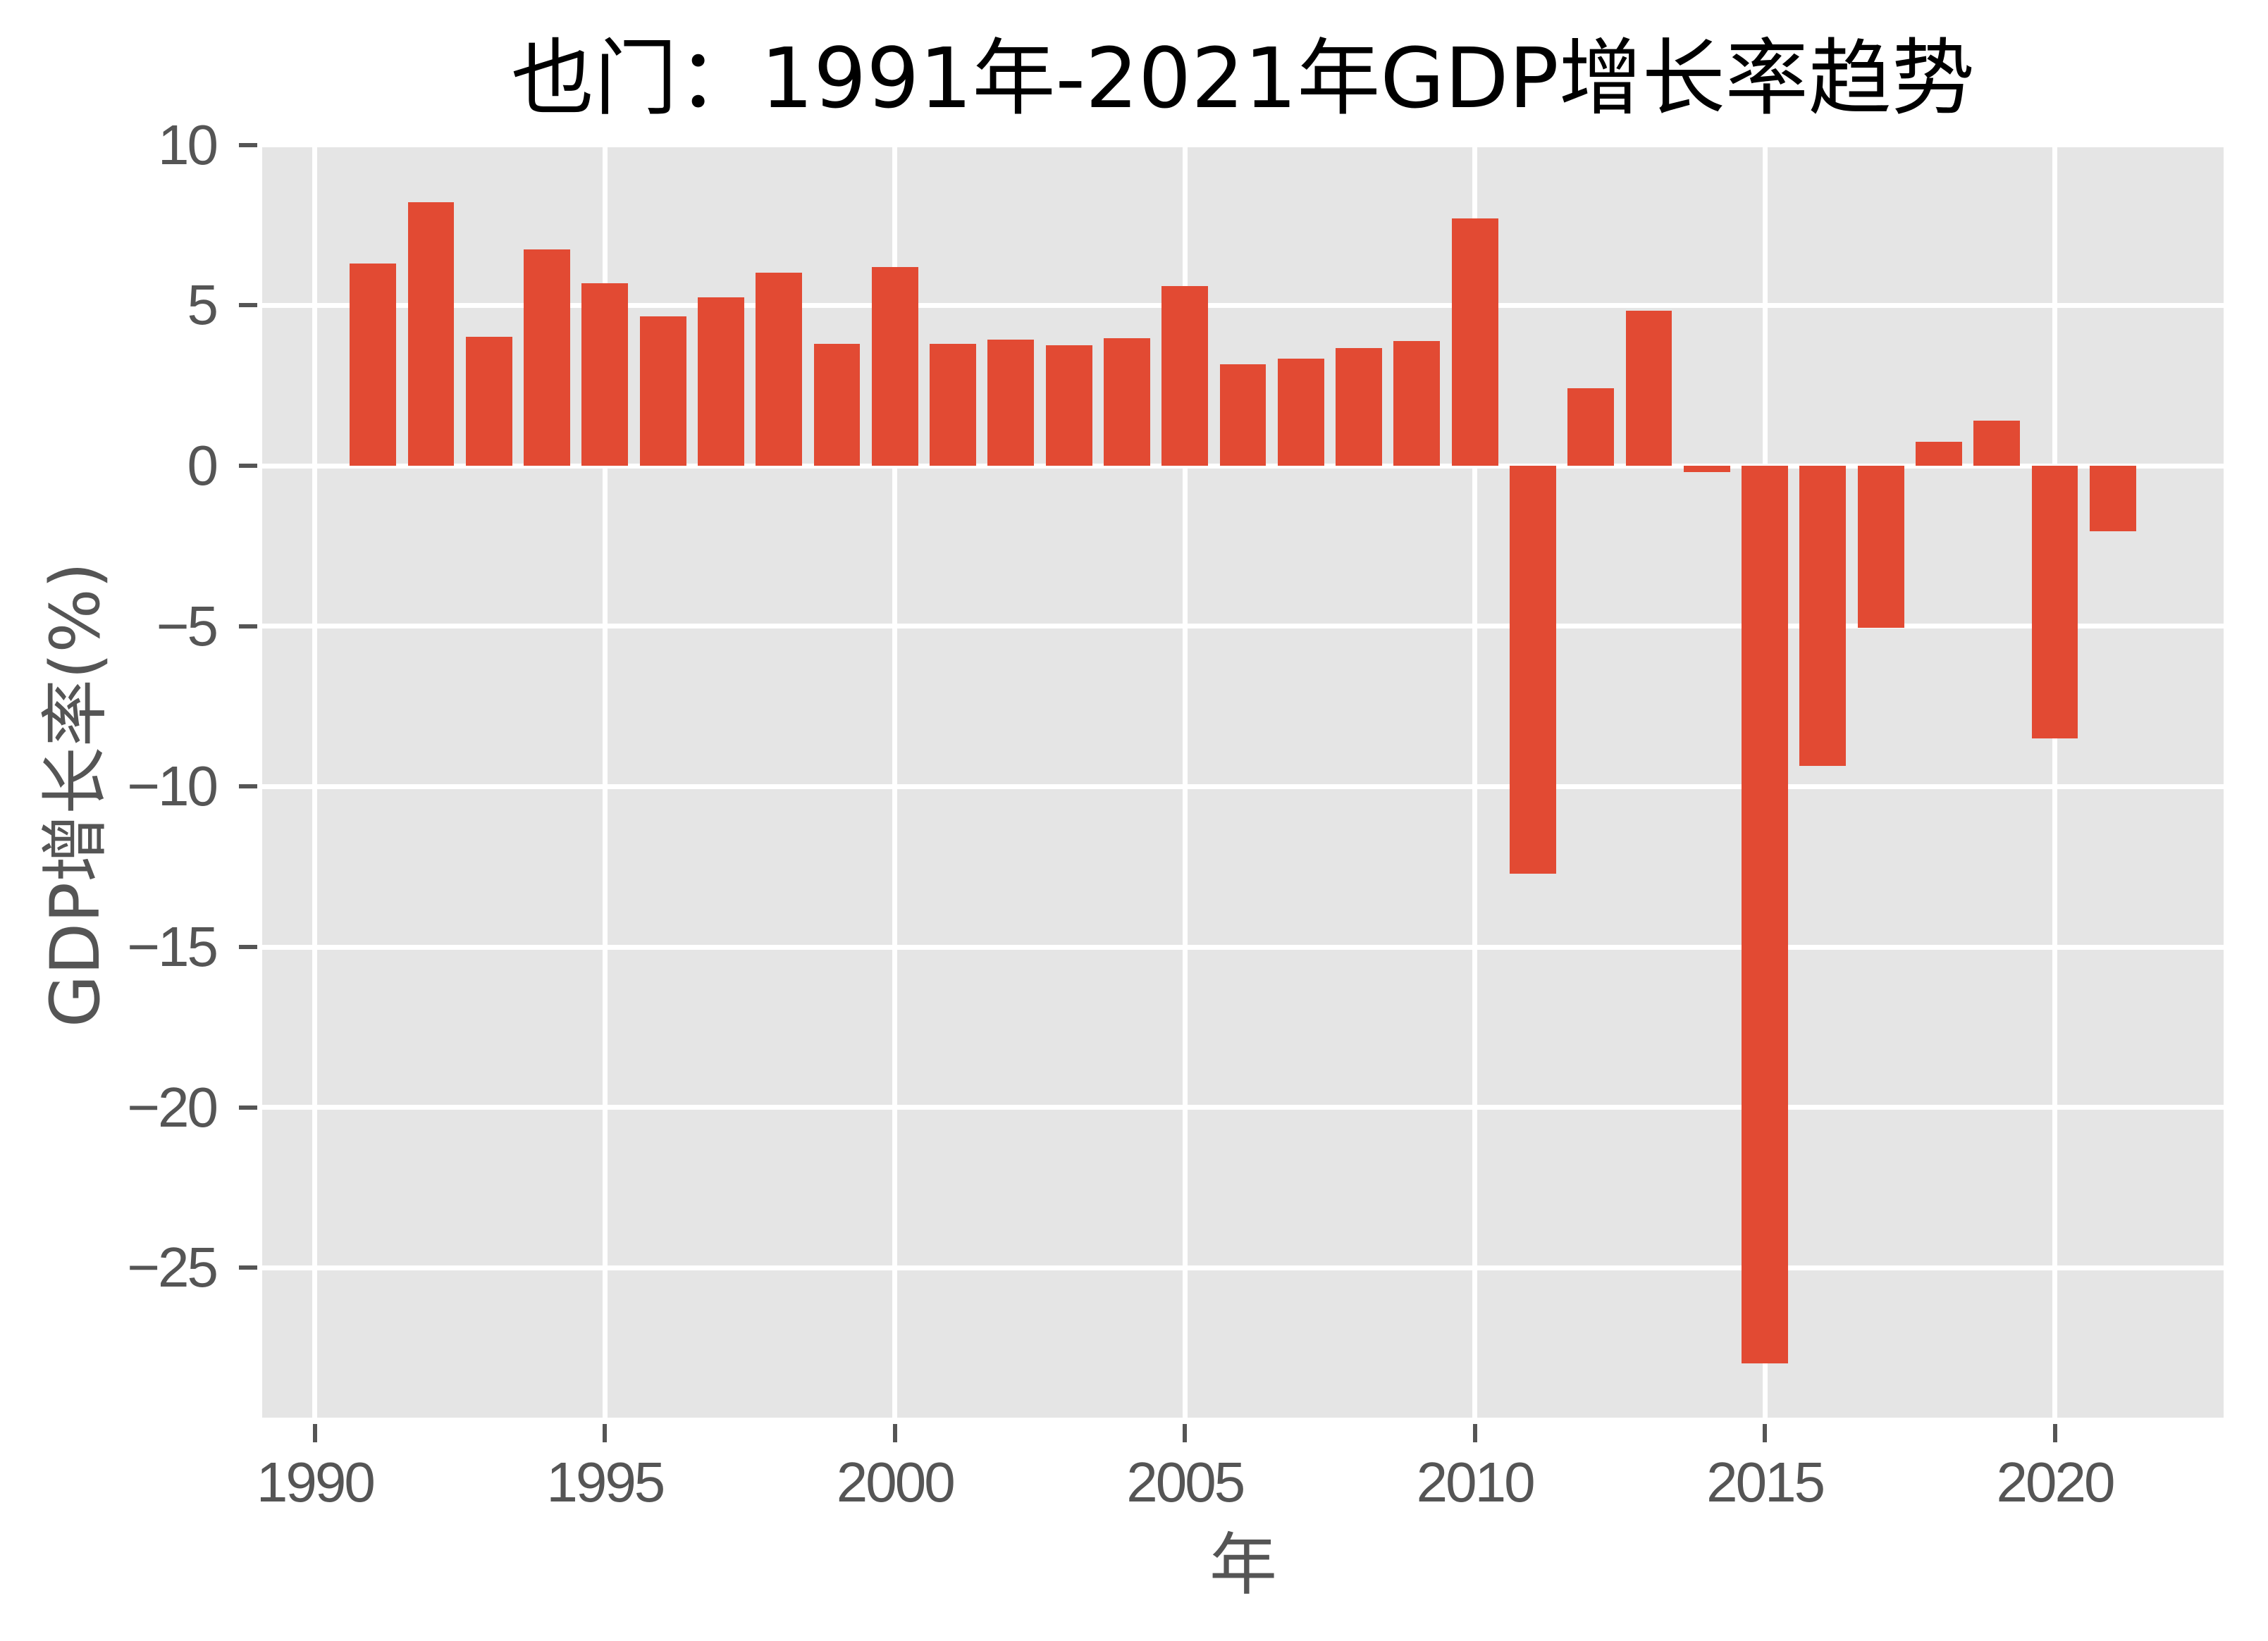 This screenshot has width=2268, height=1641. What do you see at coordinates (779, 369) in the screenshot?
I see `bar-1998` at bounding box center [779, 369].